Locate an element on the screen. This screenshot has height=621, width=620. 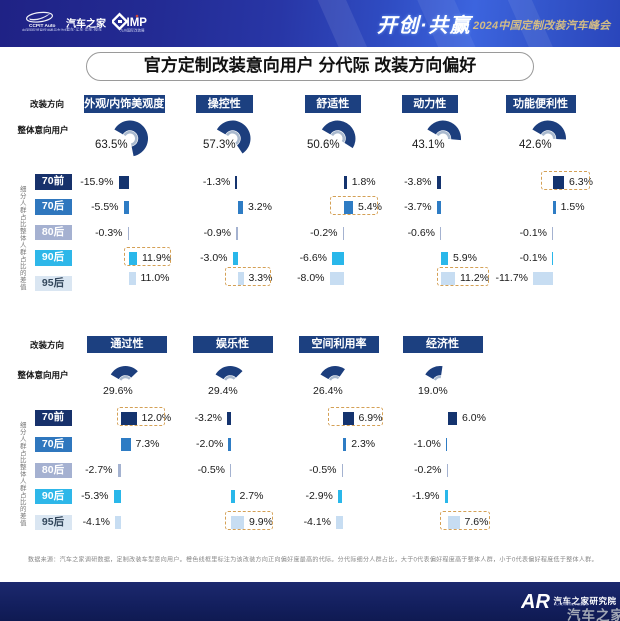
svg-text: CCPIT Auto is located at coordinates (42, 26).